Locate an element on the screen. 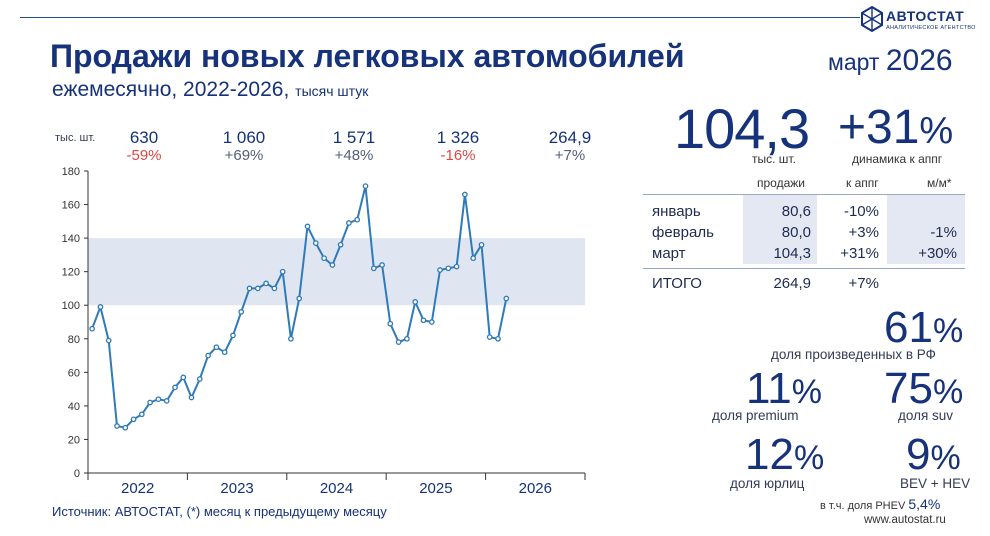 The image size is (990, 536). stat-ev-share: 9% is located at coordinates (933, 455).